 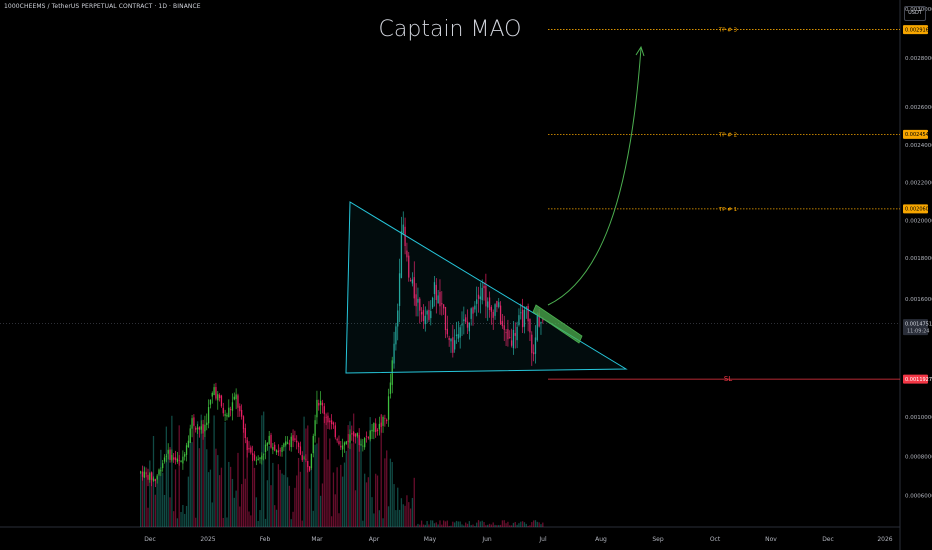 What do you see at coordinates (918, 10) in the screenshot?
I see `y-tick-label: 0.0030000` at bounding box center [918, 10].